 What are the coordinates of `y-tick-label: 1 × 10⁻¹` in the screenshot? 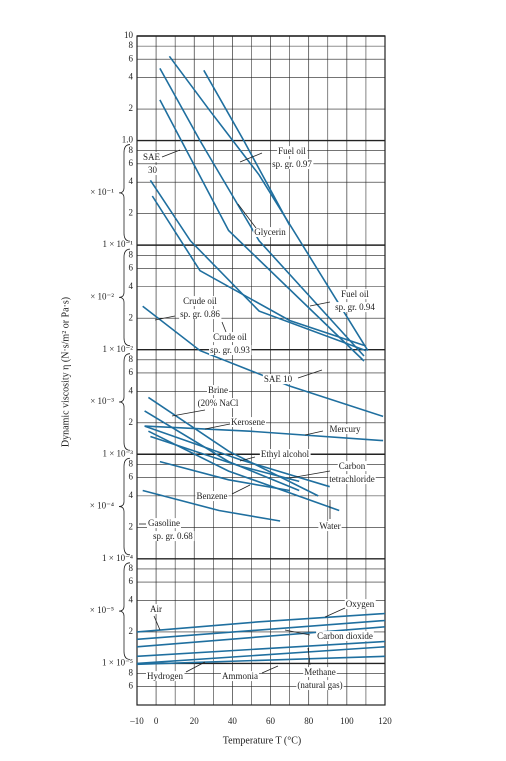 It's located at (117, 244).